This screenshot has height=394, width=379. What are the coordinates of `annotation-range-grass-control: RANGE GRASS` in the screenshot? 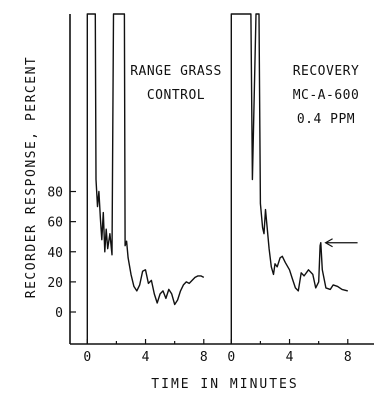 It's located at (176, 71).